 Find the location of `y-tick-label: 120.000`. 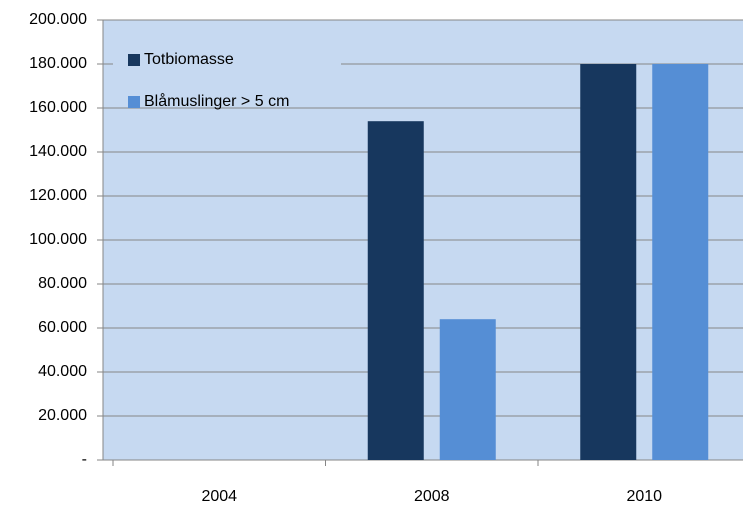

y-tick-label: 120.000 is located at coordinates (58, 195).